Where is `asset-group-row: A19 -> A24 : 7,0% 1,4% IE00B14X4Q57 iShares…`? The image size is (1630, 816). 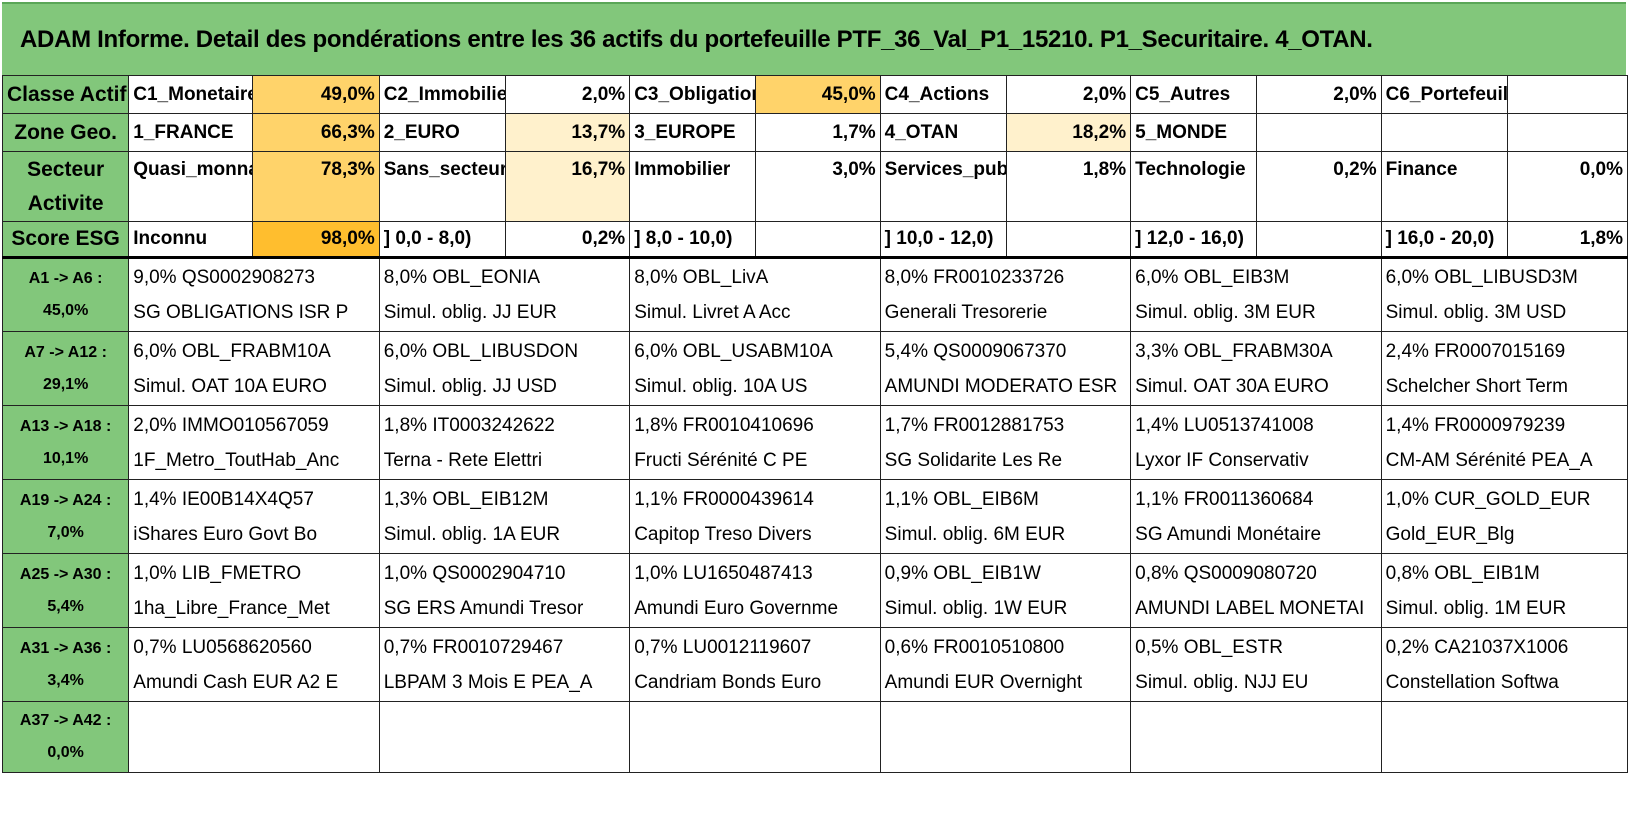
asset-group-row: A19 -> A24 : 7,0% 1,4% IE00B14X4Q57 iShares… is located at coordinates (815, 516).